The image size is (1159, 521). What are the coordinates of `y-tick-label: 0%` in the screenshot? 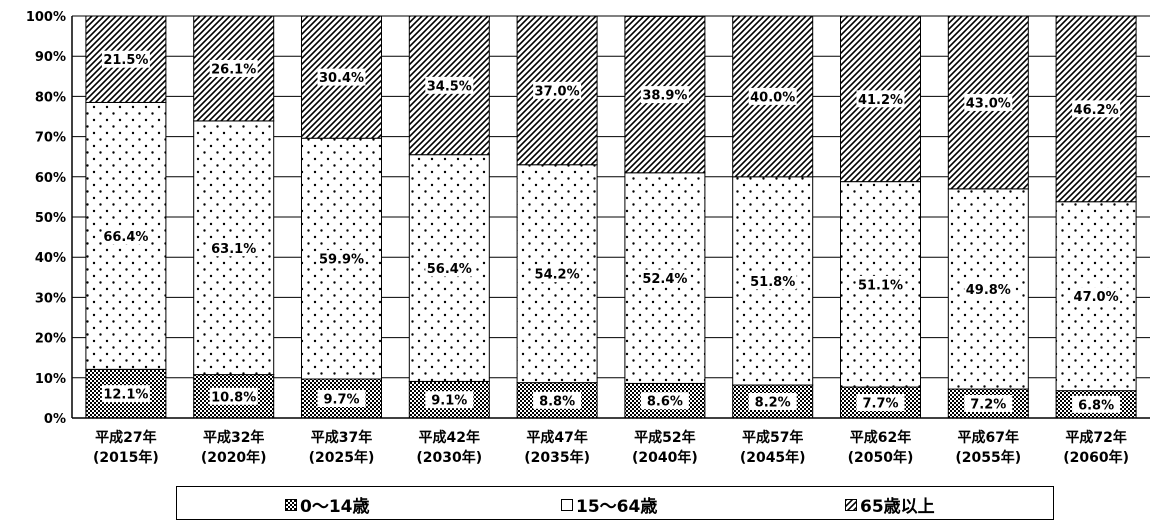 It's located at (55, 419).